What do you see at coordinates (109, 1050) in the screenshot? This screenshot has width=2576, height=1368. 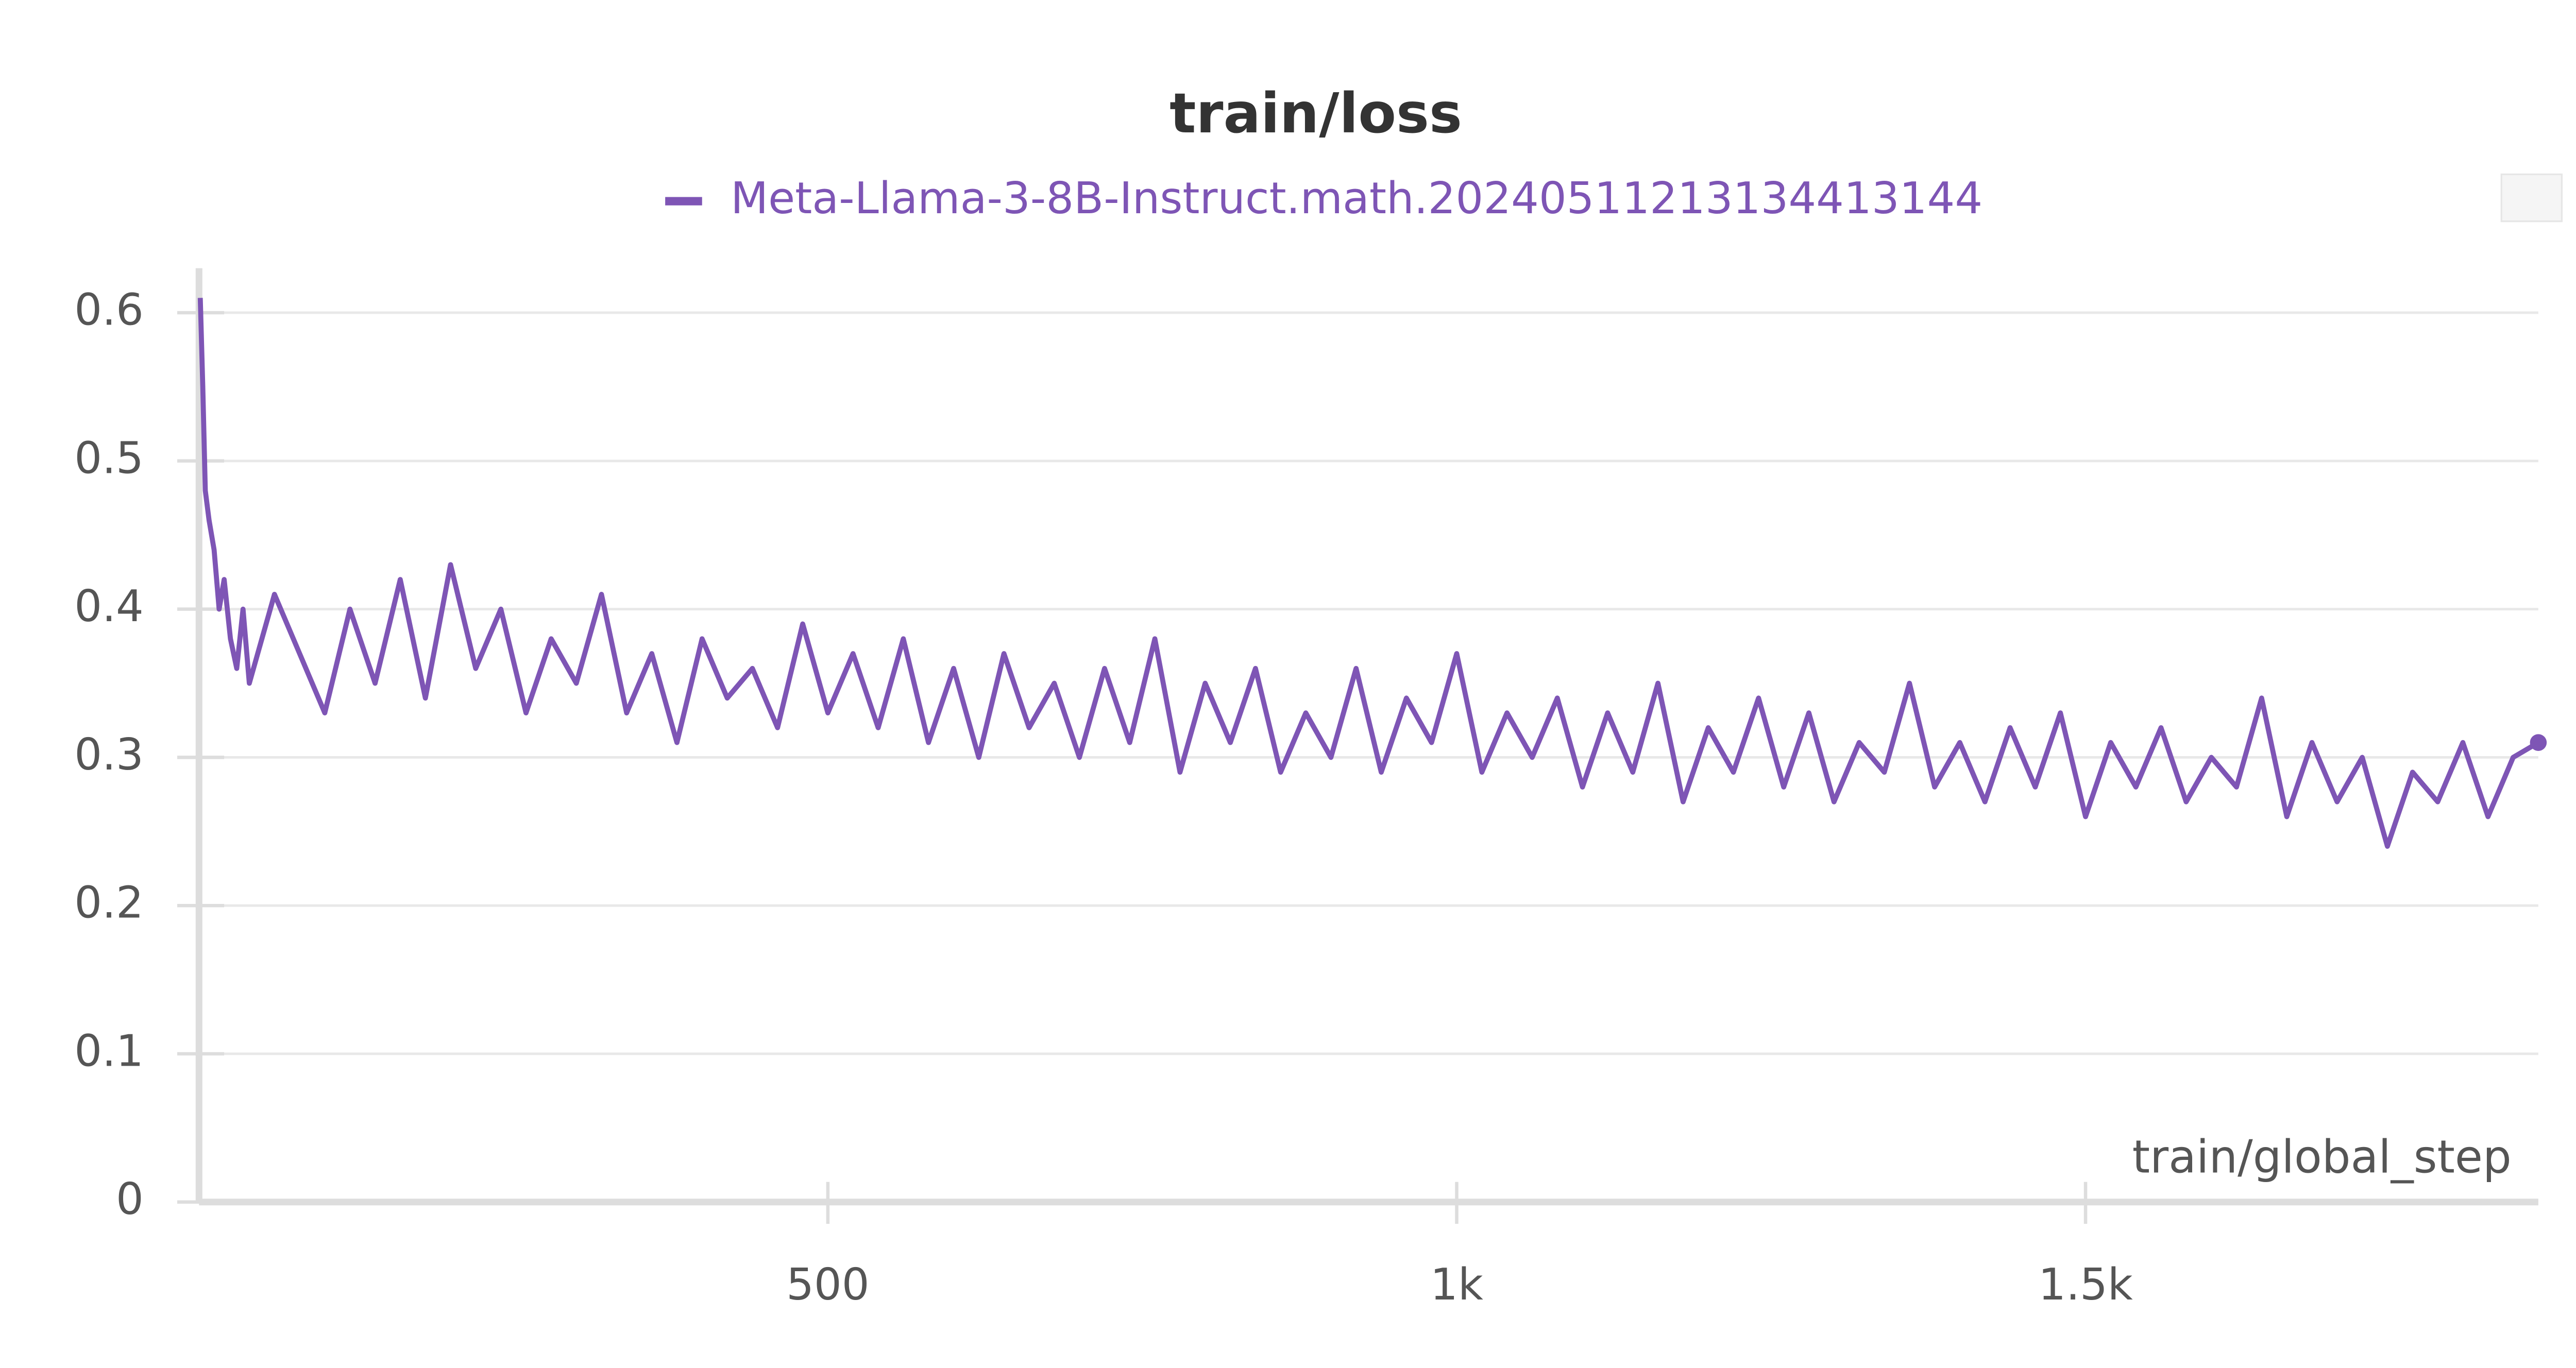 I see `y-tick-label: 0.1` at bounding box center [109, 1050].